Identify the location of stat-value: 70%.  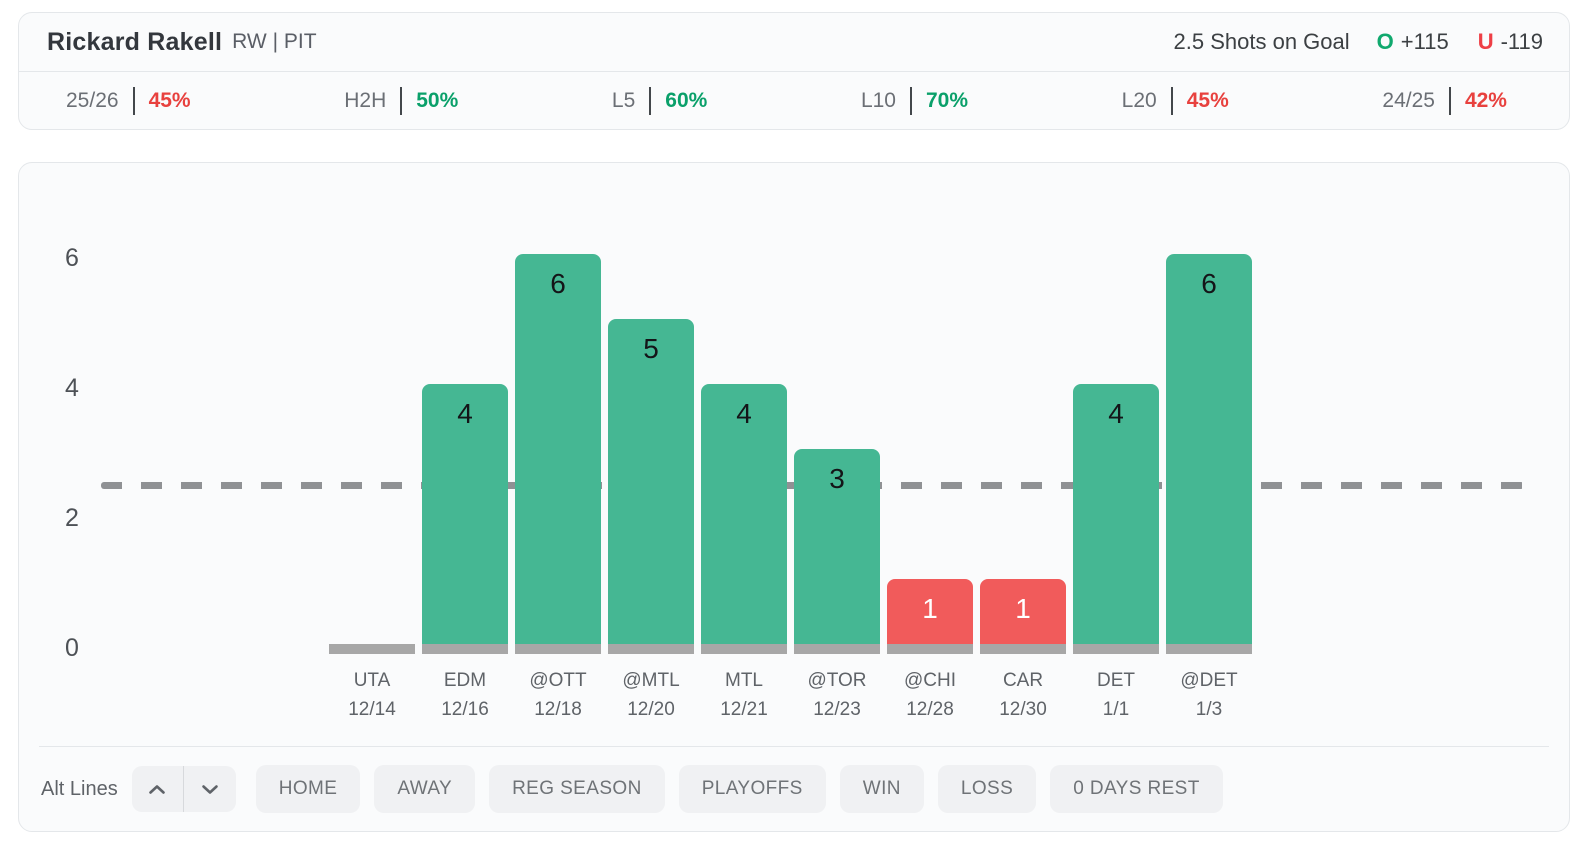
(947, 100).